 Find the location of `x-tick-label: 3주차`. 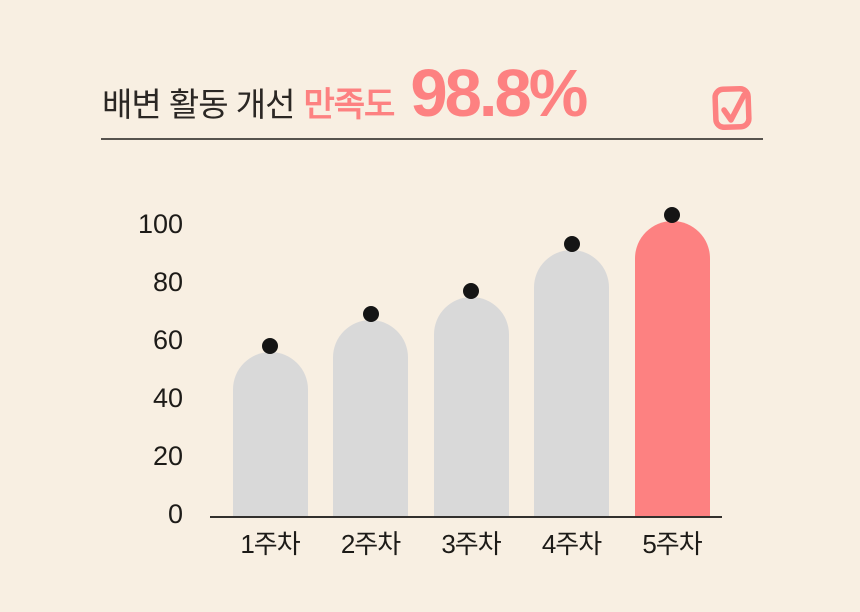

x-tick-label: 3주차 is located at coordinates (471, 544).